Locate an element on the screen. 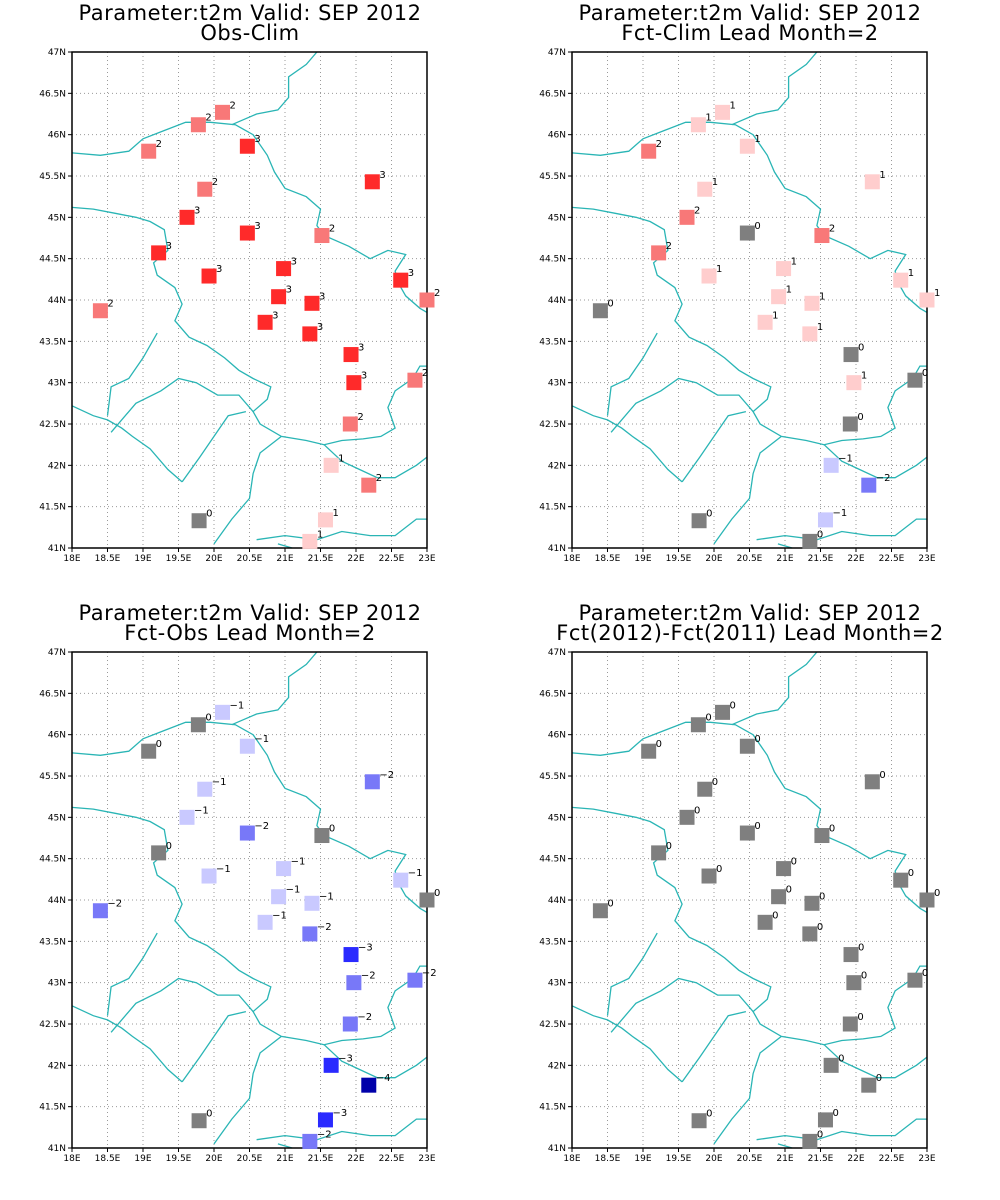 This screenshot has width=1000, height=1200. y-tick-label: 43N is located at coordinates (57, 984).